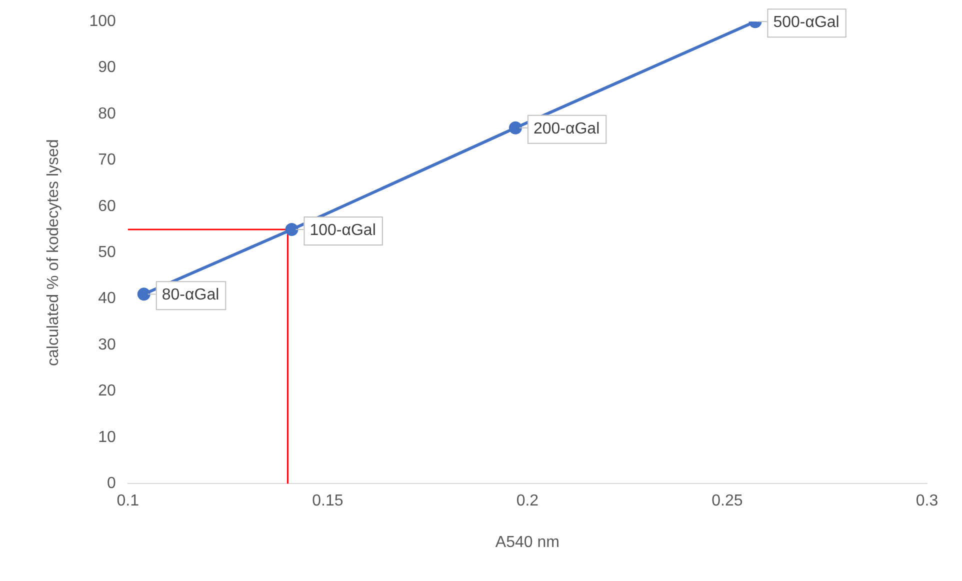  I want to click on x-tick-label: 0.15, so click(328, 501).